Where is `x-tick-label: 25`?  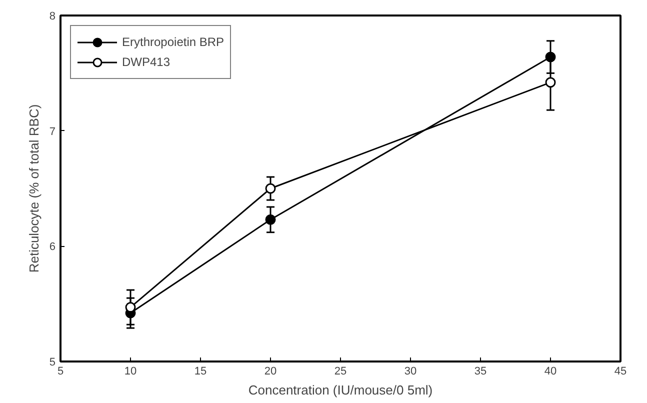 x-tick-label: 25 is located at coordinates (340, 372).